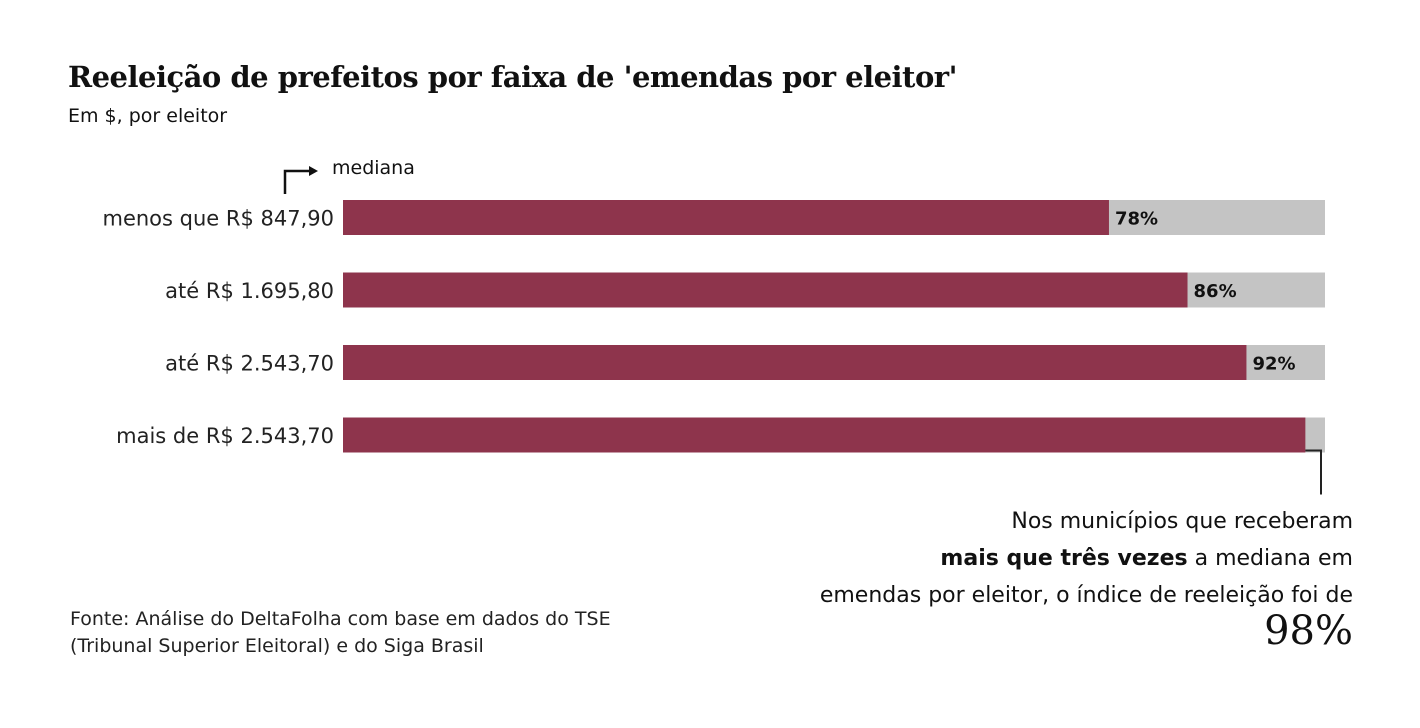  What do you see at coordinates (225, 436) in the screenshot?
I see `category-label: mais de R$ 2.543,70` at bounding box center [225, 436].